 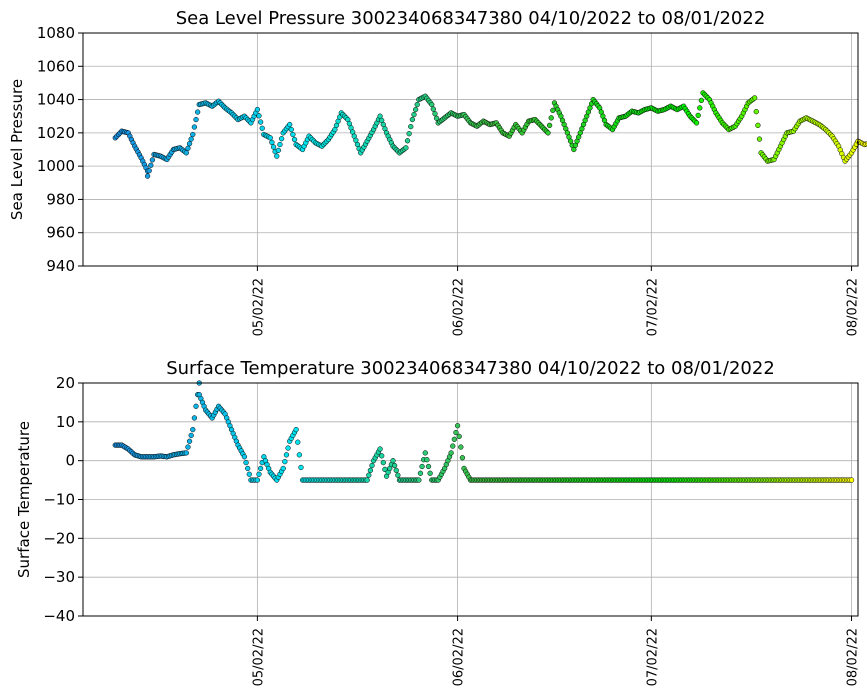 What do you see at coordinates (56, 33) in the screenshot?
I see `y-tick-label: 1080` at bounding box center [56, 33].